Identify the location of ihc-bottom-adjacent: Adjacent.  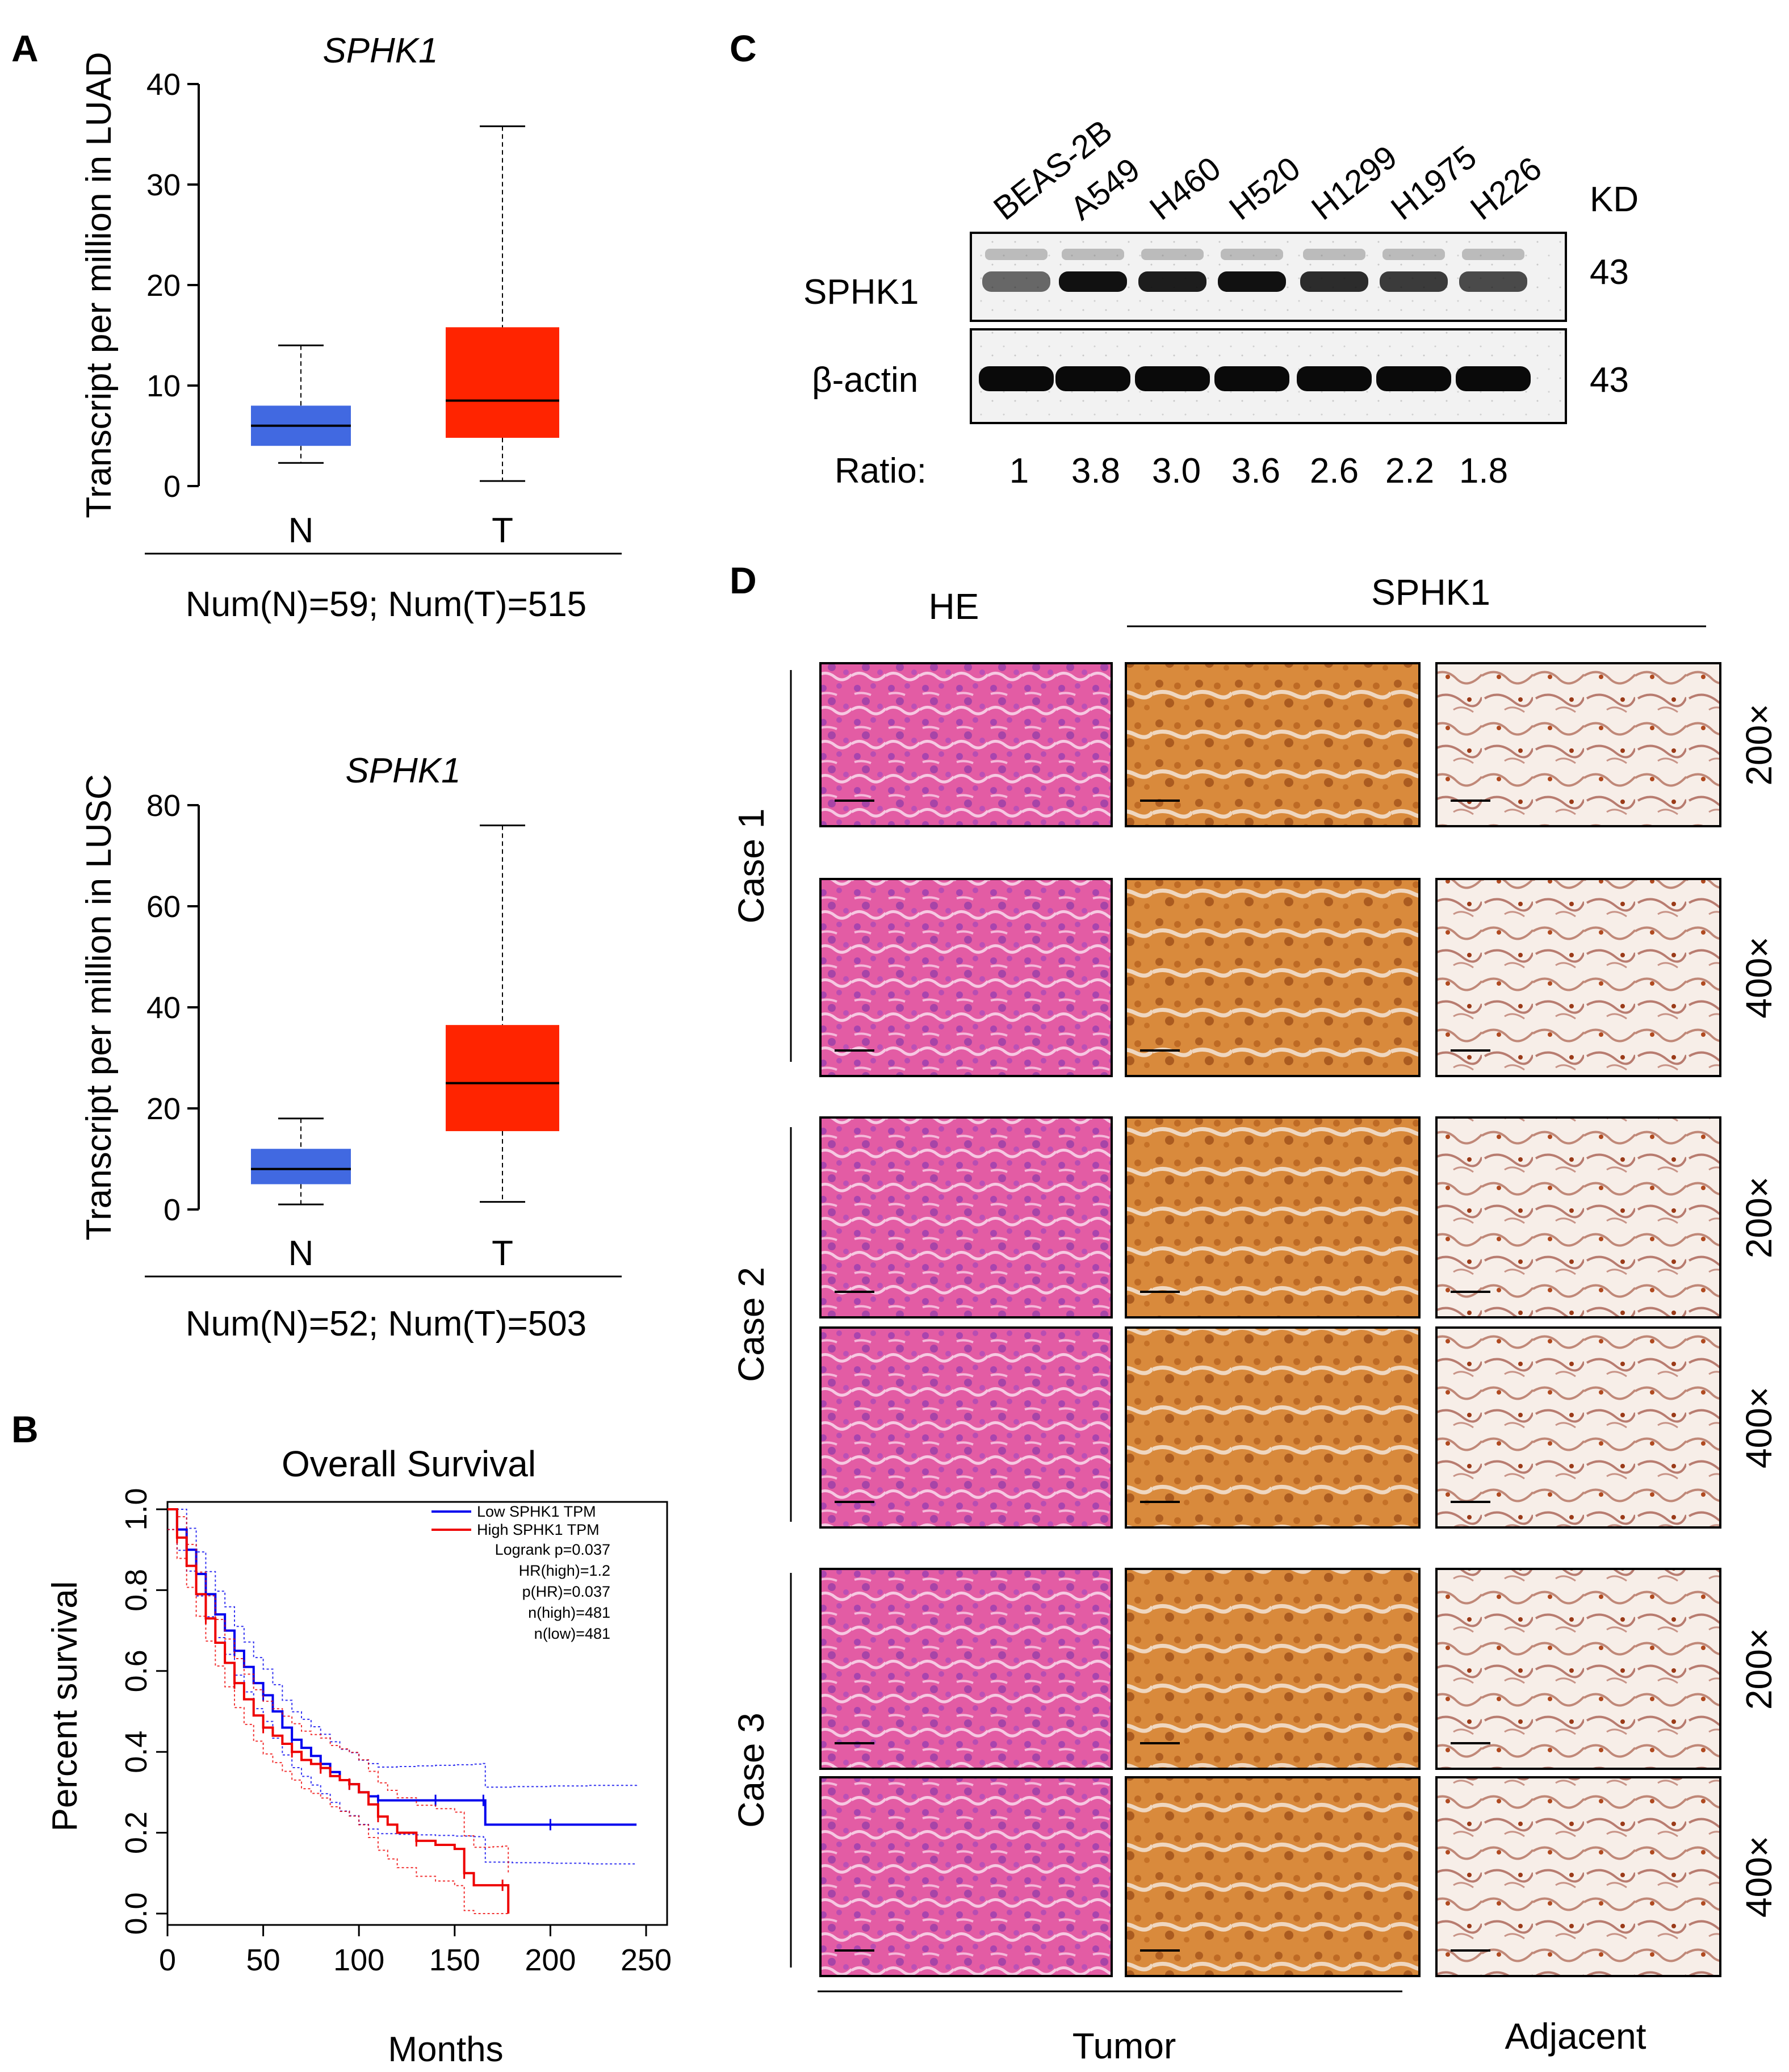
(1575, 2036).